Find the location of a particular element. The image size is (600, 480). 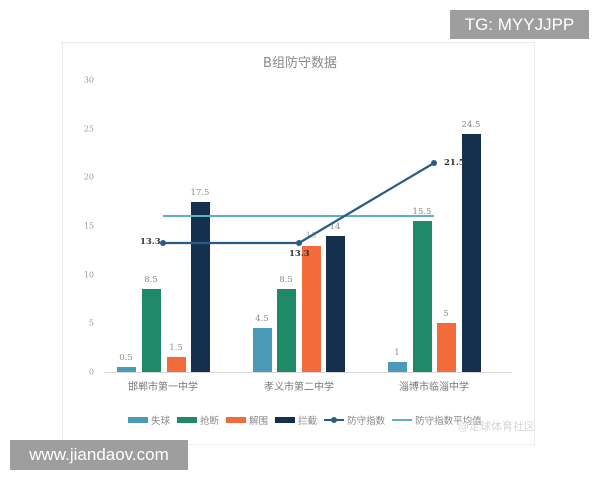

x-axis-line is located at coordinates (308, 372).